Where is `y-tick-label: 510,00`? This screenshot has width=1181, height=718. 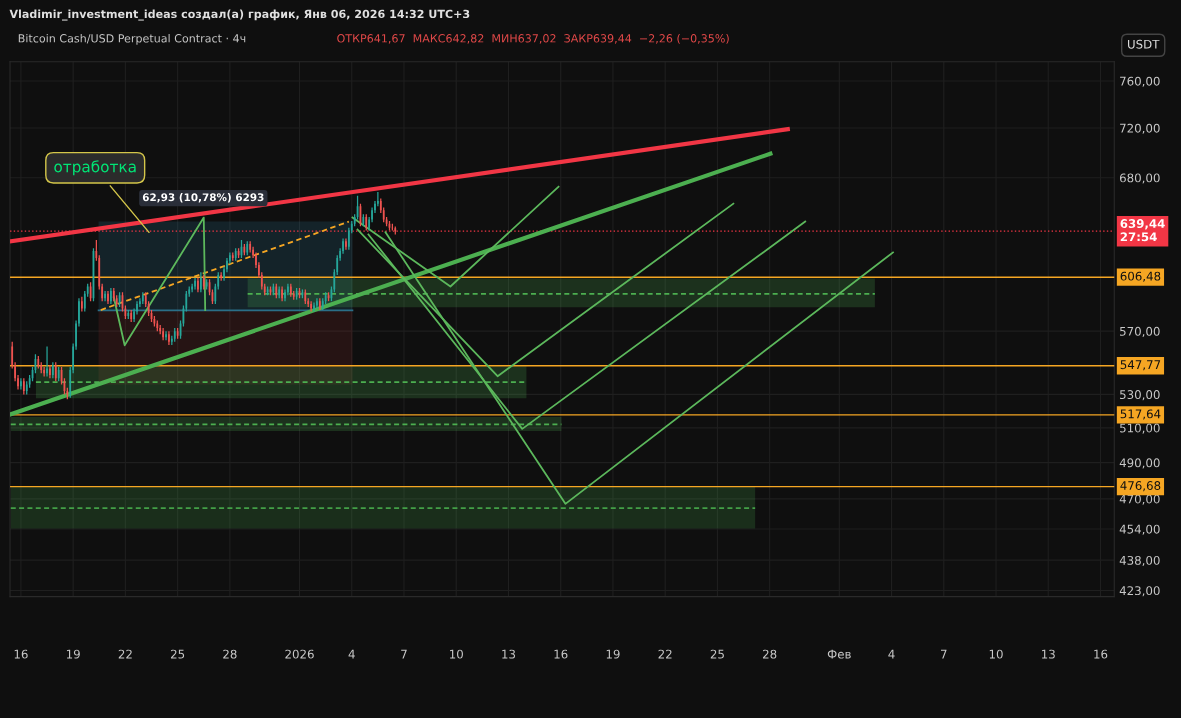 y-tick-label: 510,00 is located at coordinates (1140, 428).